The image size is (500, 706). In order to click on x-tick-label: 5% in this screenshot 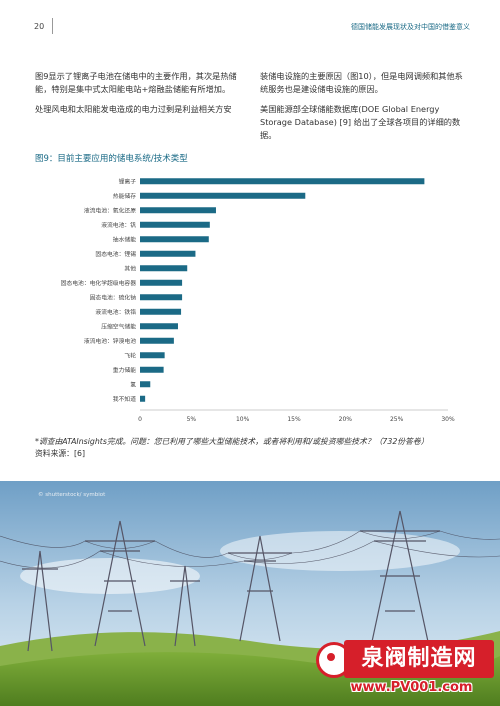, I will do `click(192, 419)`.